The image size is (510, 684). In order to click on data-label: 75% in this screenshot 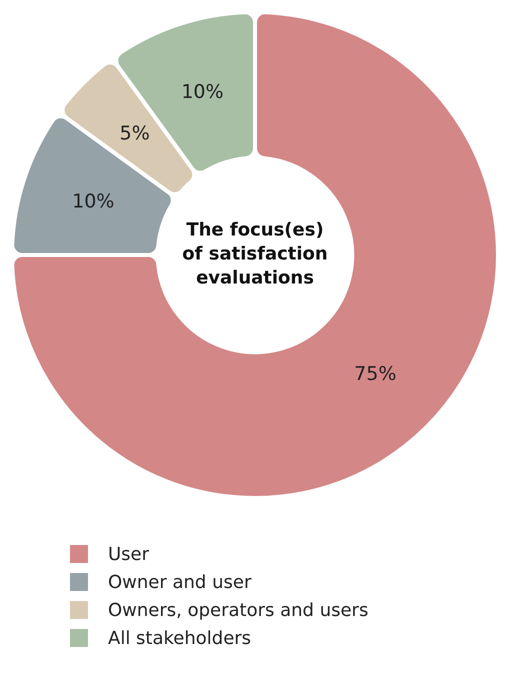, I will do `click(375, 374)`.